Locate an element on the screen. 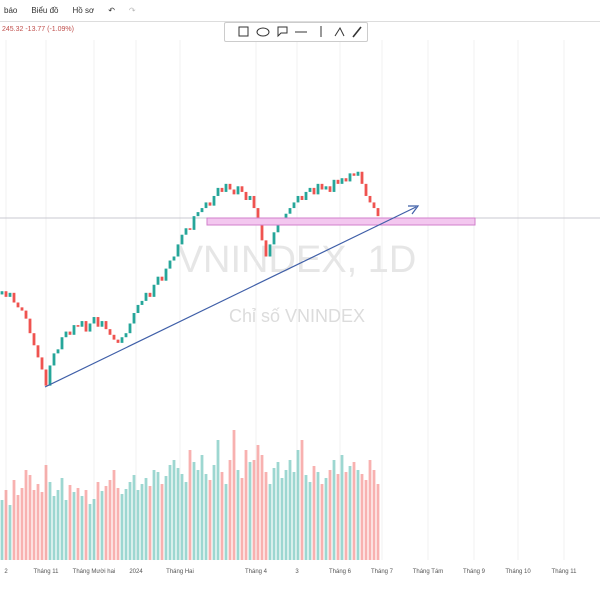  trend-arrow is located at coordinates (414, 210).